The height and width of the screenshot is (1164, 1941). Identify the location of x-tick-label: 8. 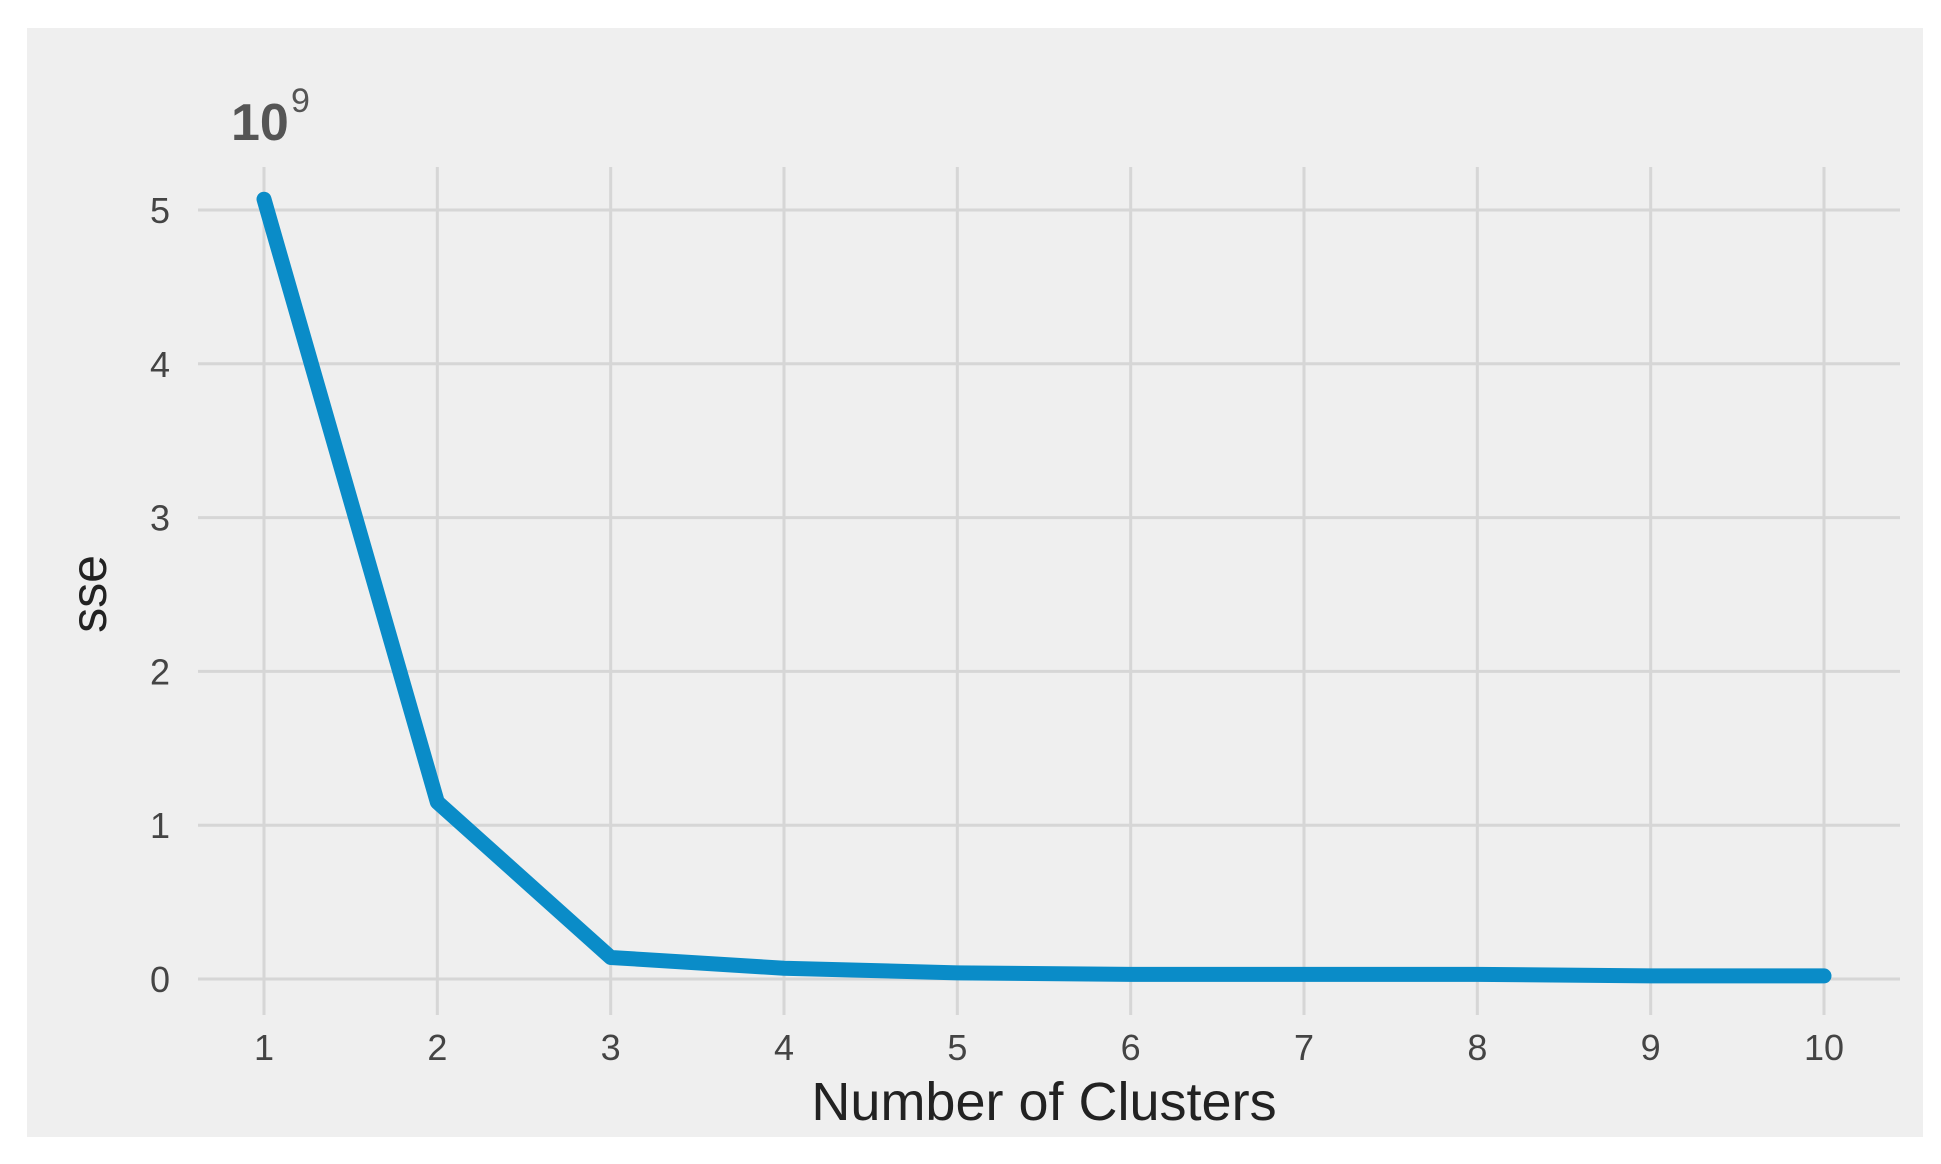
(1477, 1047).